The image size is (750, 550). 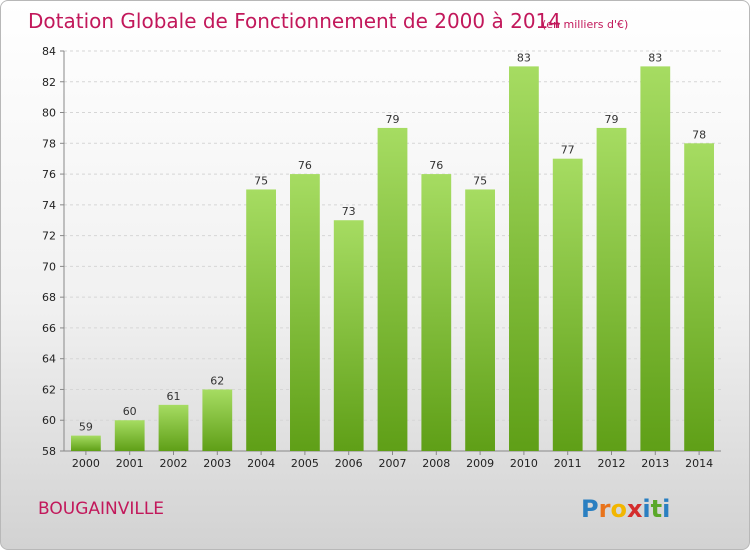 I want to click on y-tick-label: 70, so click(x=49, y=266).